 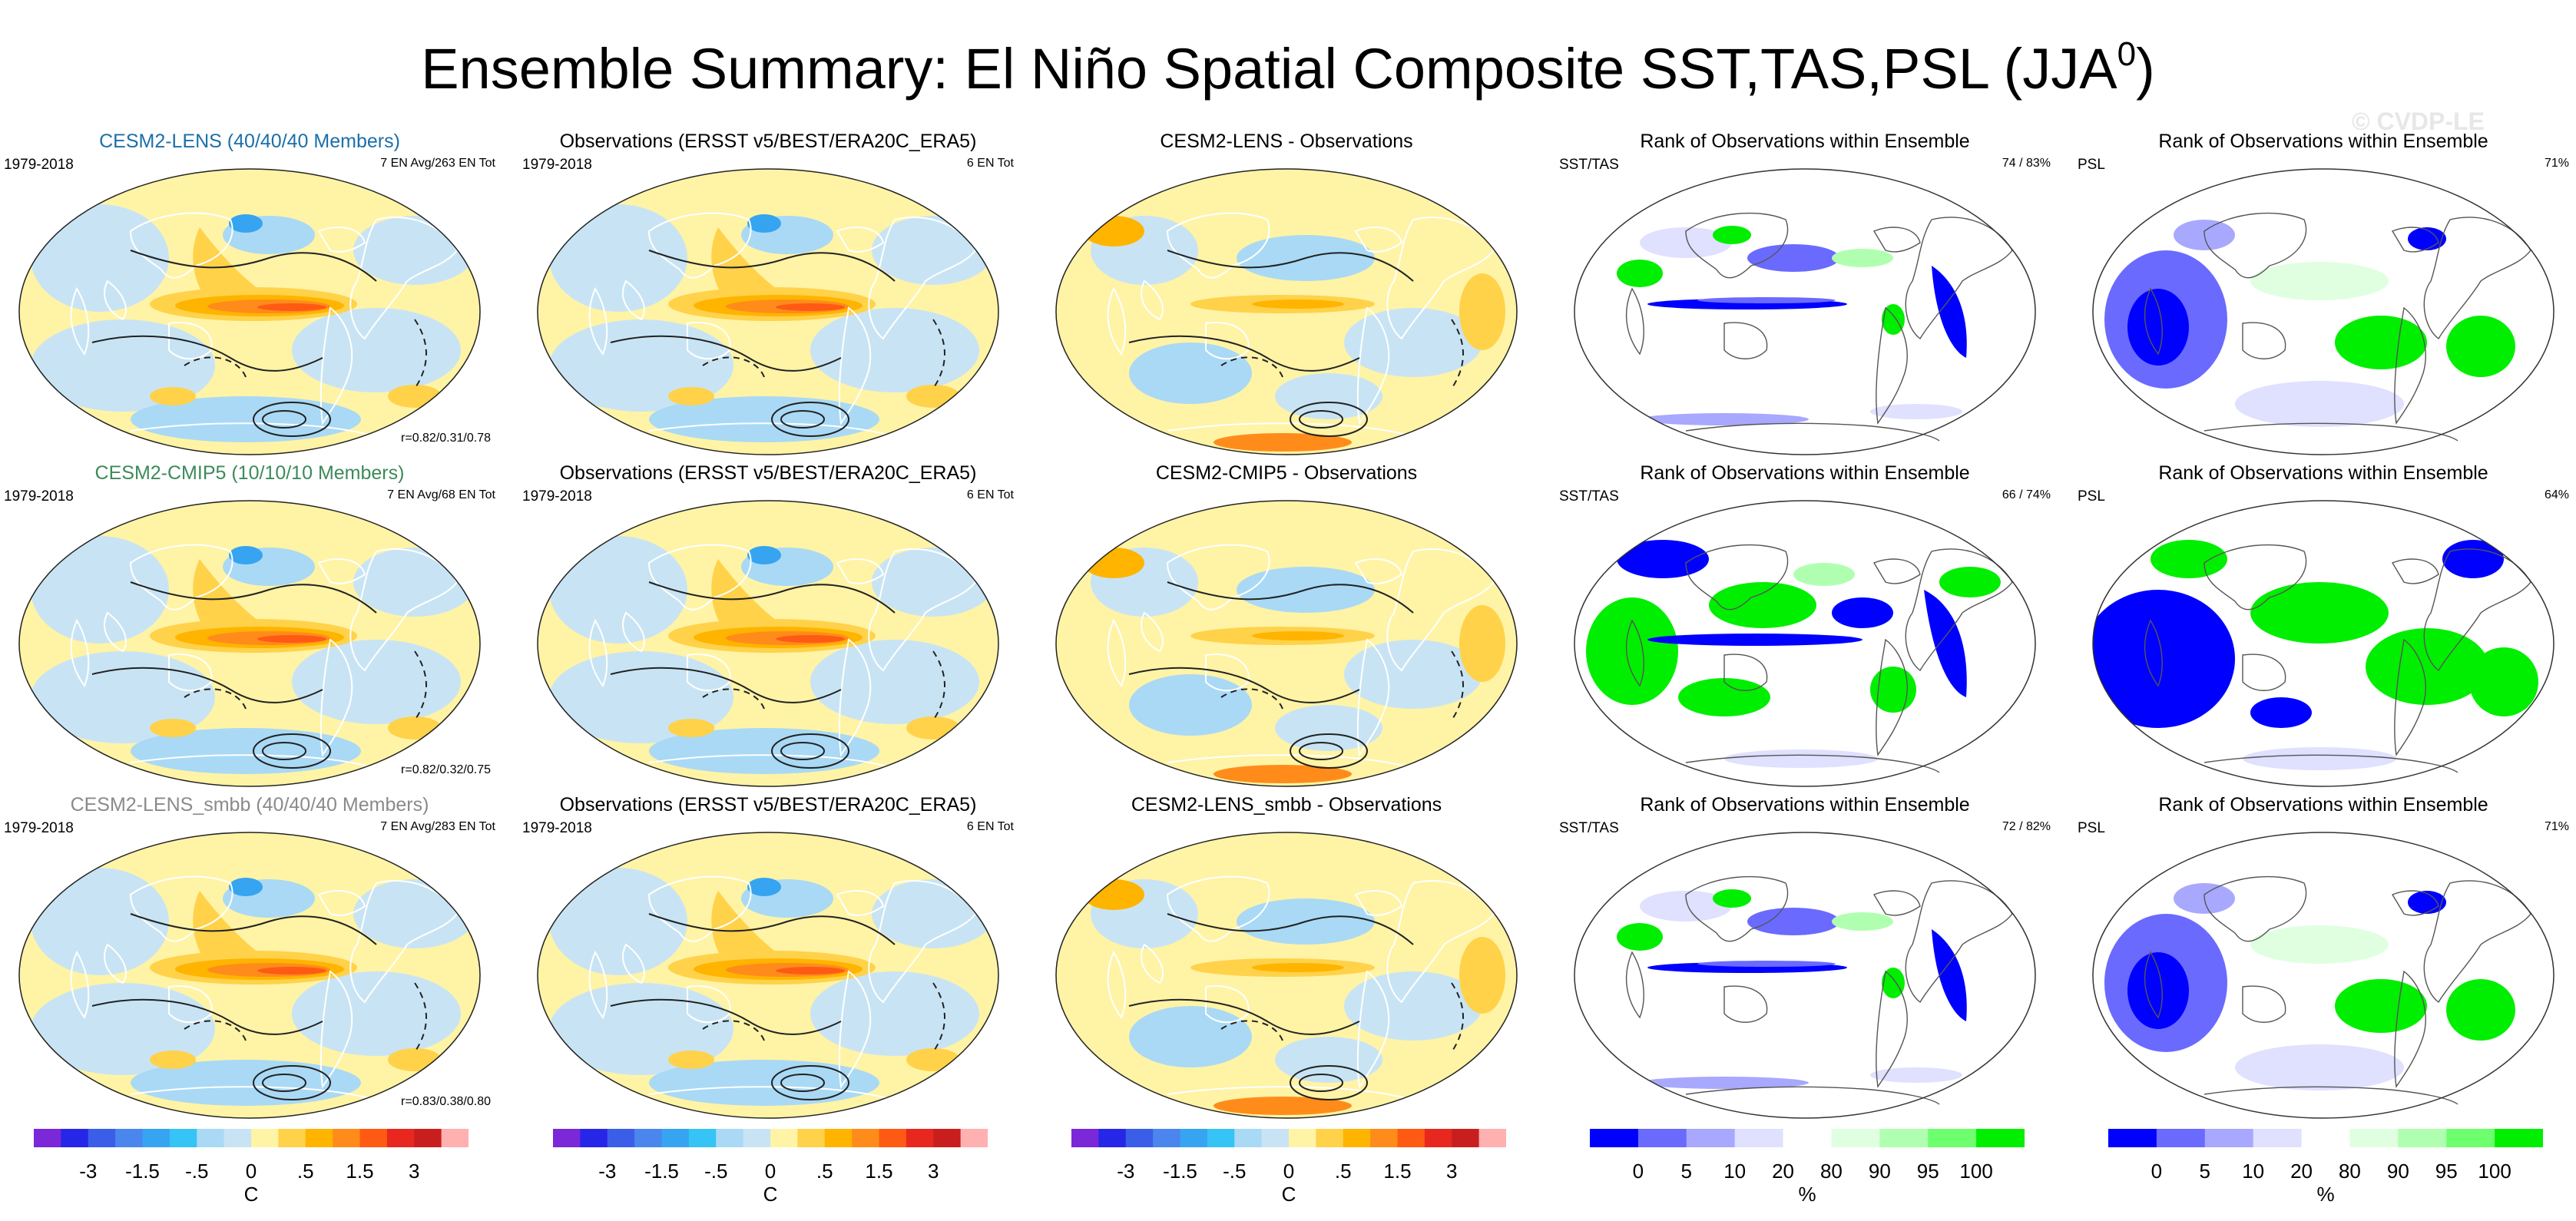 What do you see at coordinates (2397, 1172) in the screenshot?
I see `colorbar-tick-label: 90` at bounding box center [2397, 1172].